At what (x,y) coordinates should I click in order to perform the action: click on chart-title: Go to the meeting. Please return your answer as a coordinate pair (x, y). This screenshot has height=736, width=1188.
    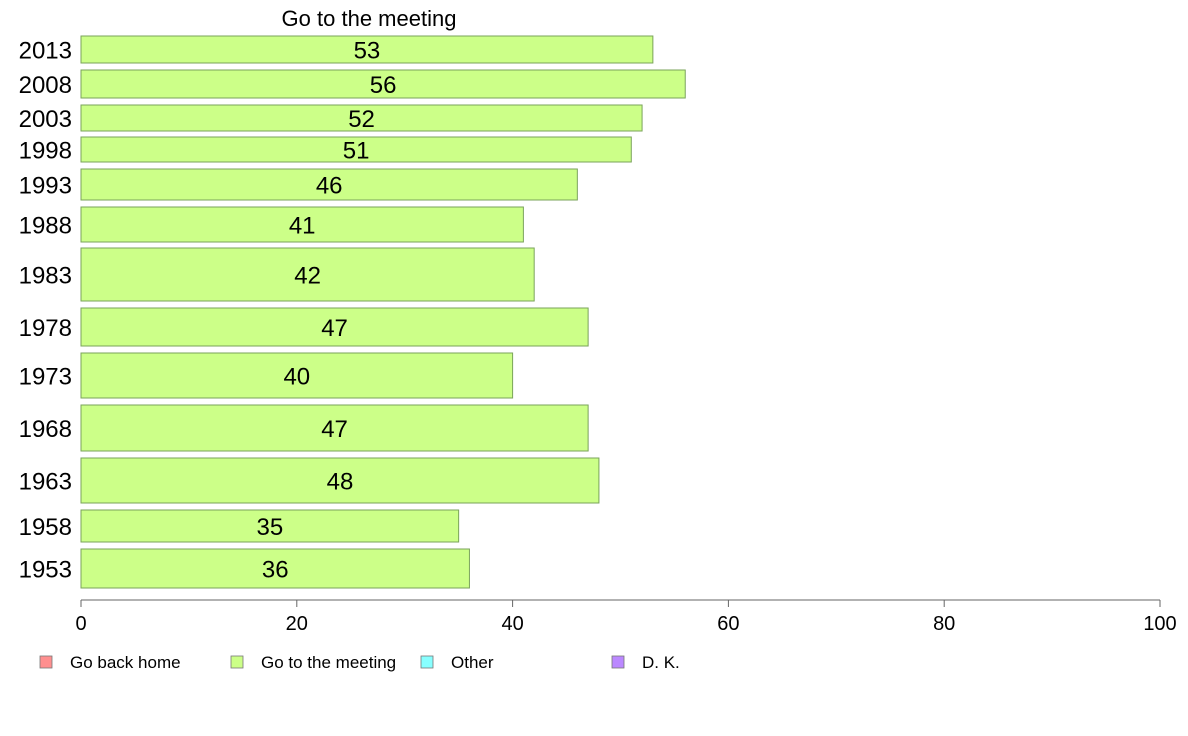
    Looking at the image, I should click on (369, 18).